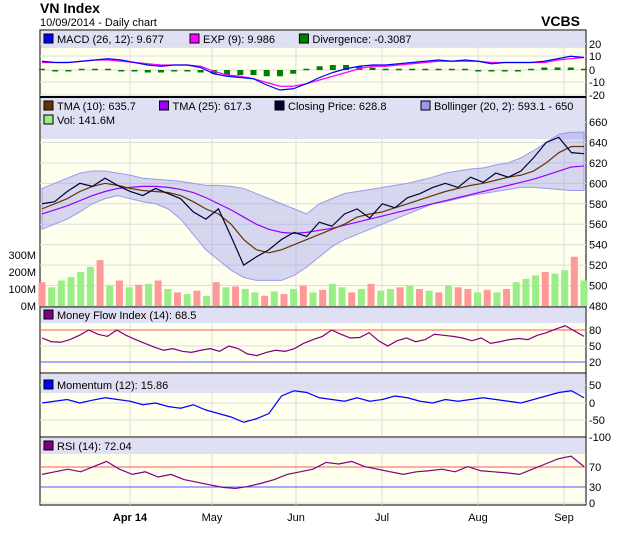  What do you see at coordinates (382, 518) in the screenshot?
I see `x-axis-label: Jul` at bounding box center [382, 518].